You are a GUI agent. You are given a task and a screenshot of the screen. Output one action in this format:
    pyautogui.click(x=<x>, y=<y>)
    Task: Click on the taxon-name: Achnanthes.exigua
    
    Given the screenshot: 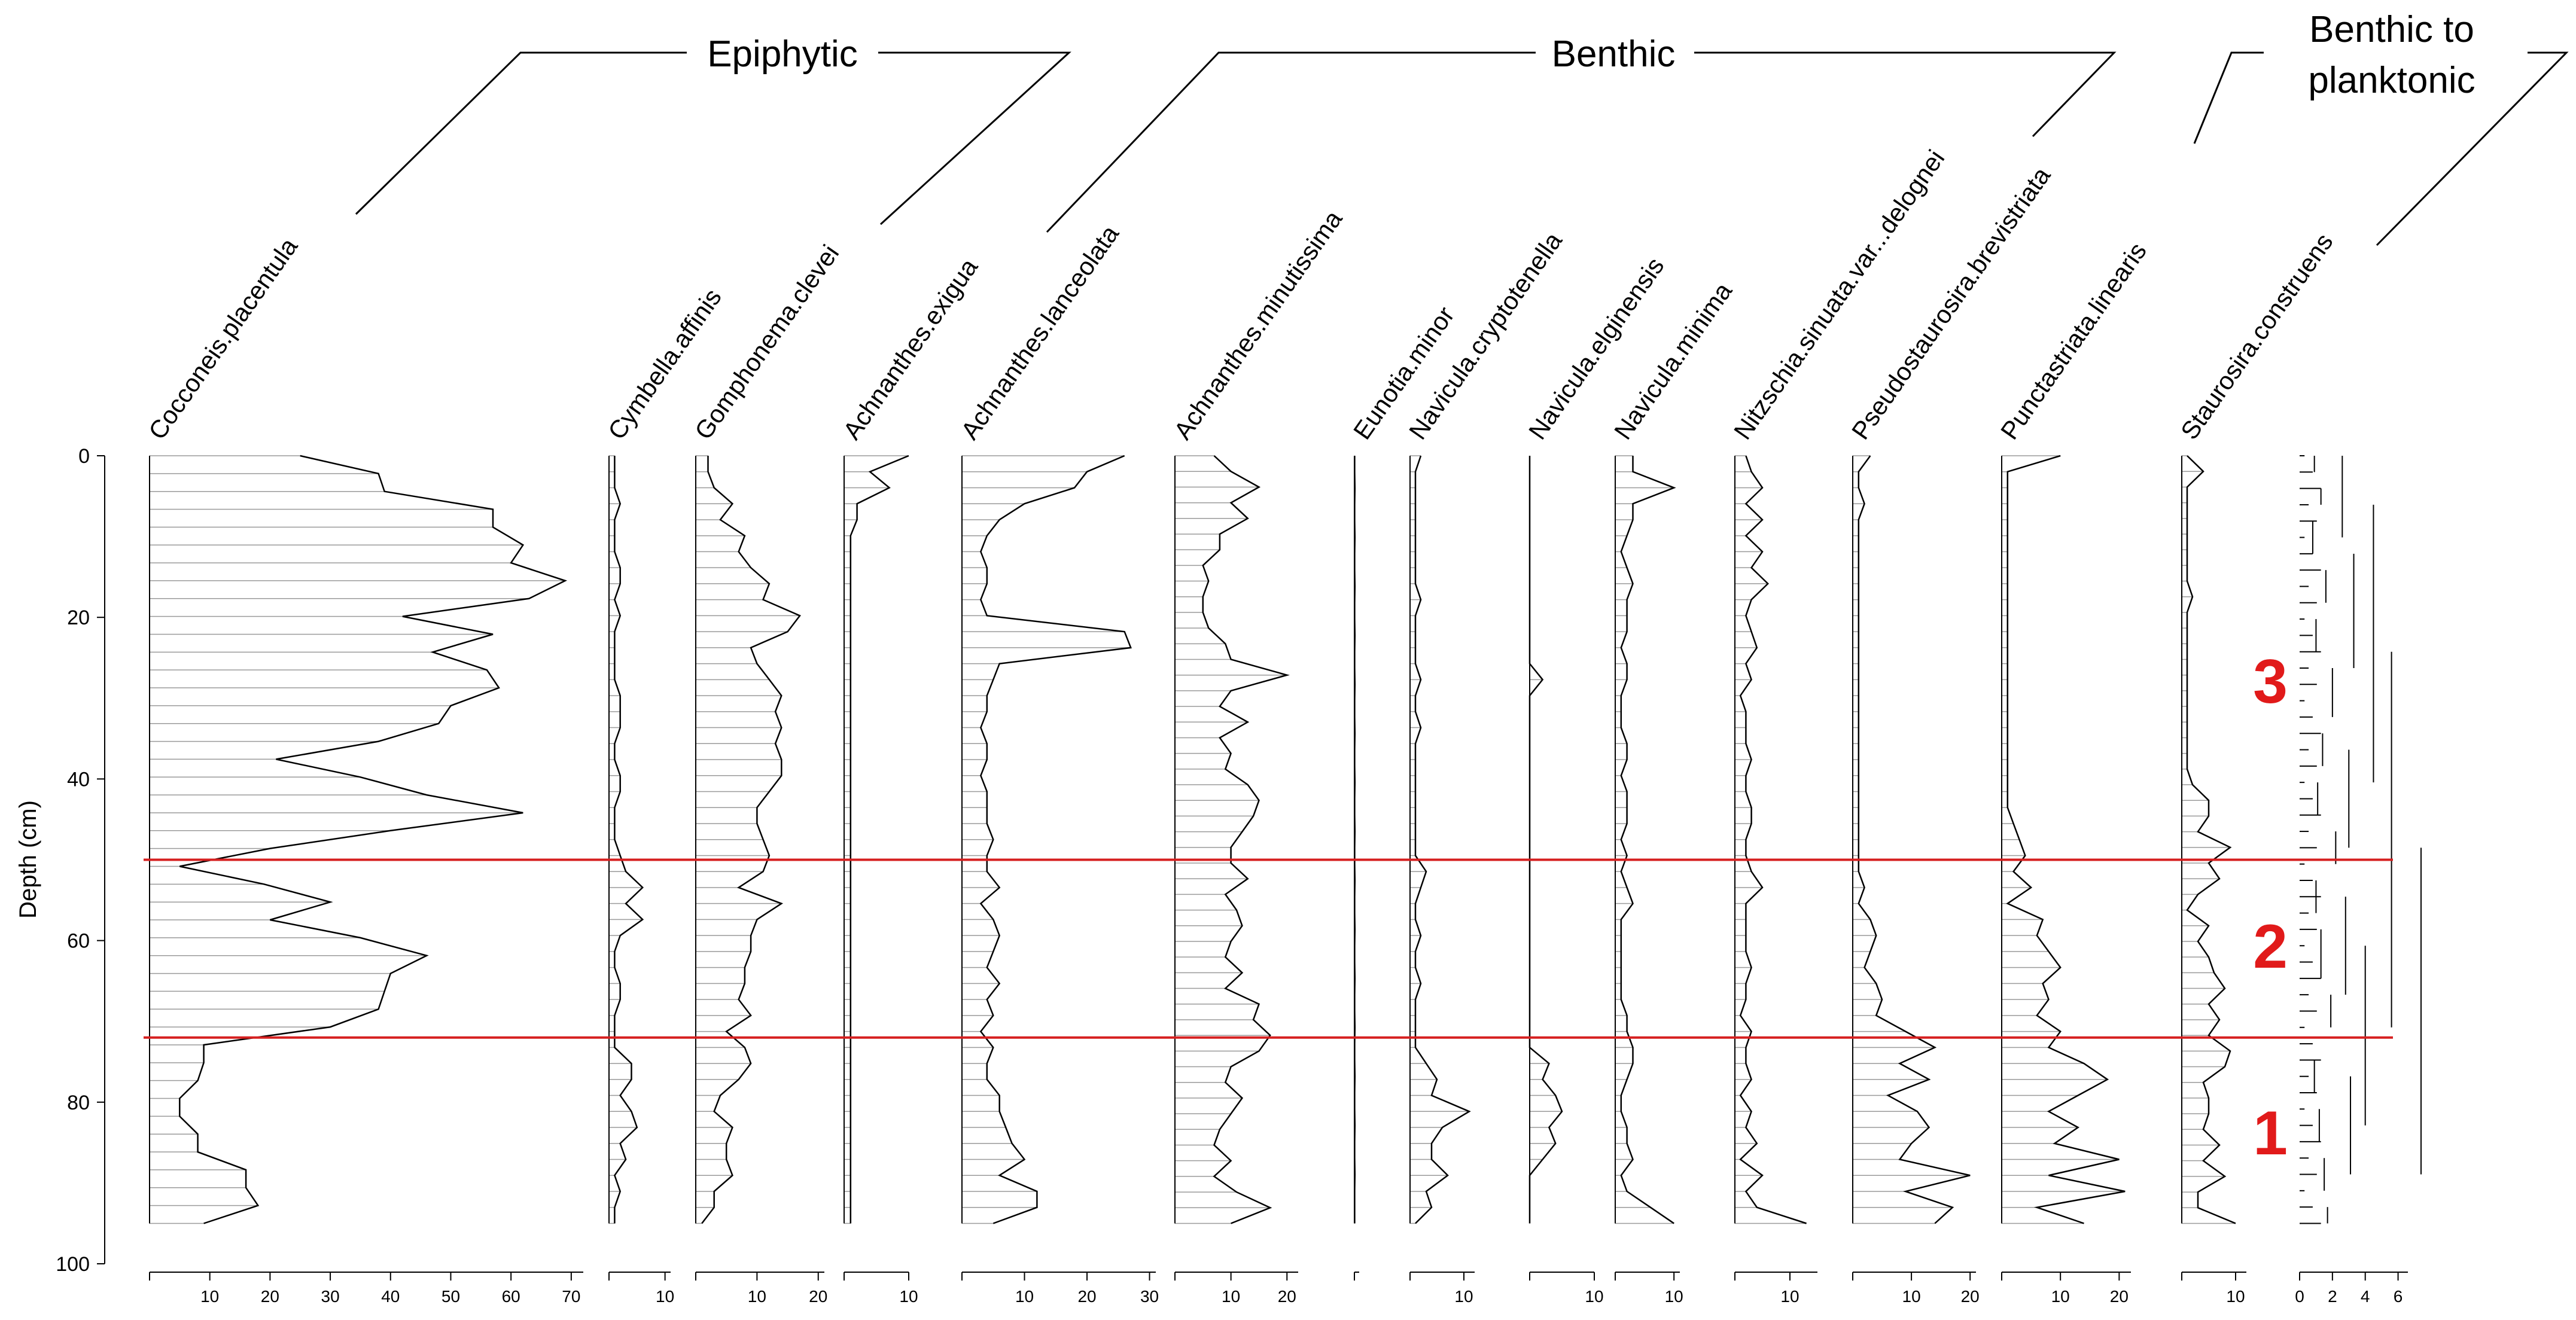 What is the action you would take?
    pyautogui.click(x=910, y=348)
    